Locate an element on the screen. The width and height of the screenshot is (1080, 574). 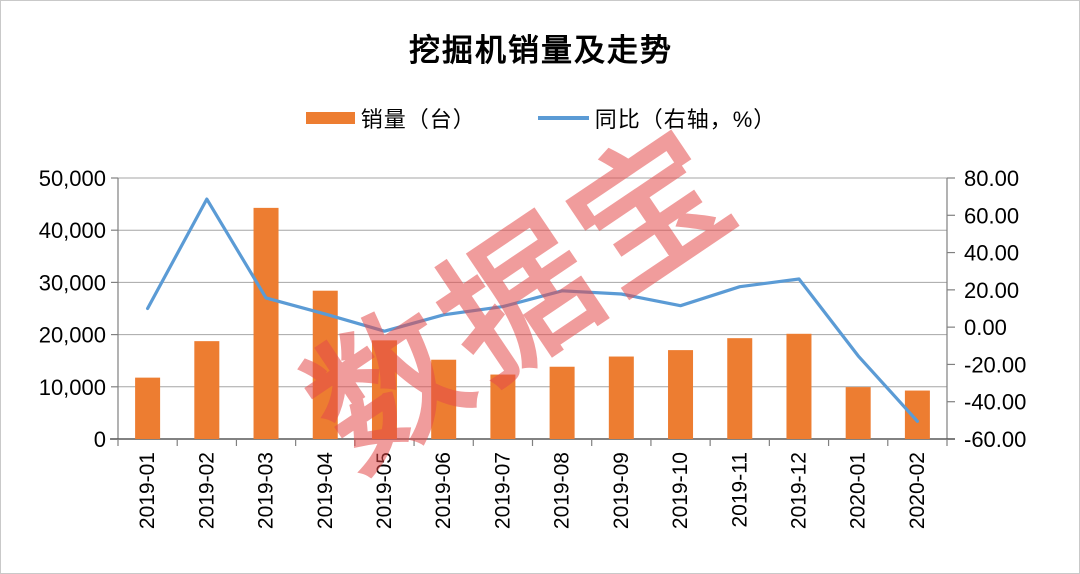
legend-item-sales: 销量（台） is located at coordinates (390, 118).